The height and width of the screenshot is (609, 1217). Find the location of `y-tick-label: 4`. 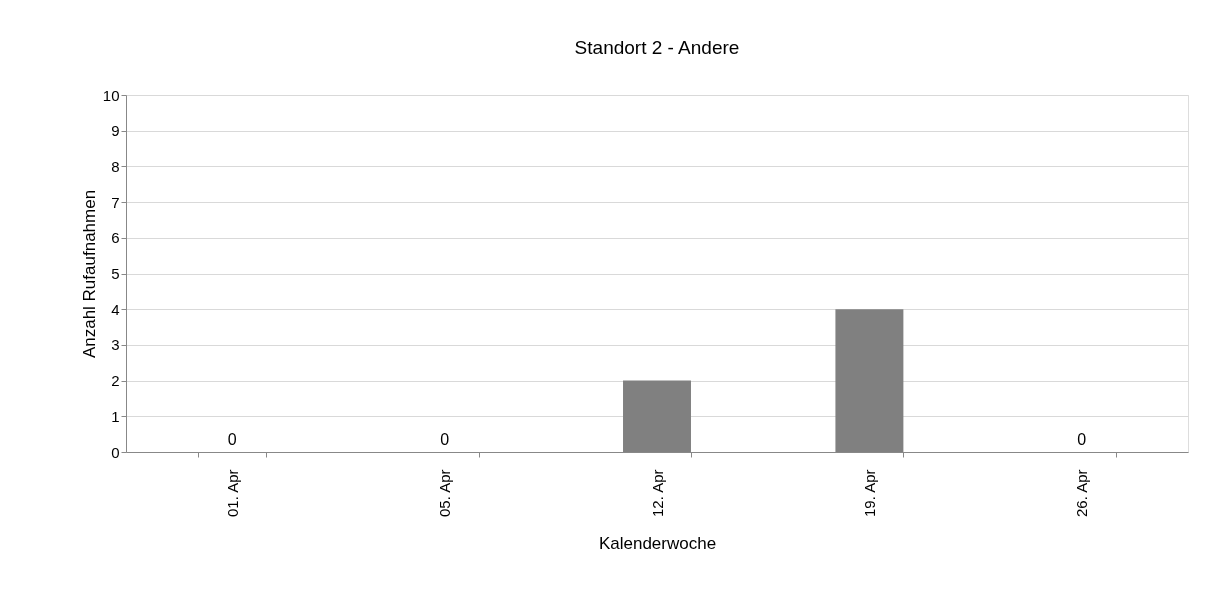

y-tick-label: 4 is located at coordinates (115, 309).